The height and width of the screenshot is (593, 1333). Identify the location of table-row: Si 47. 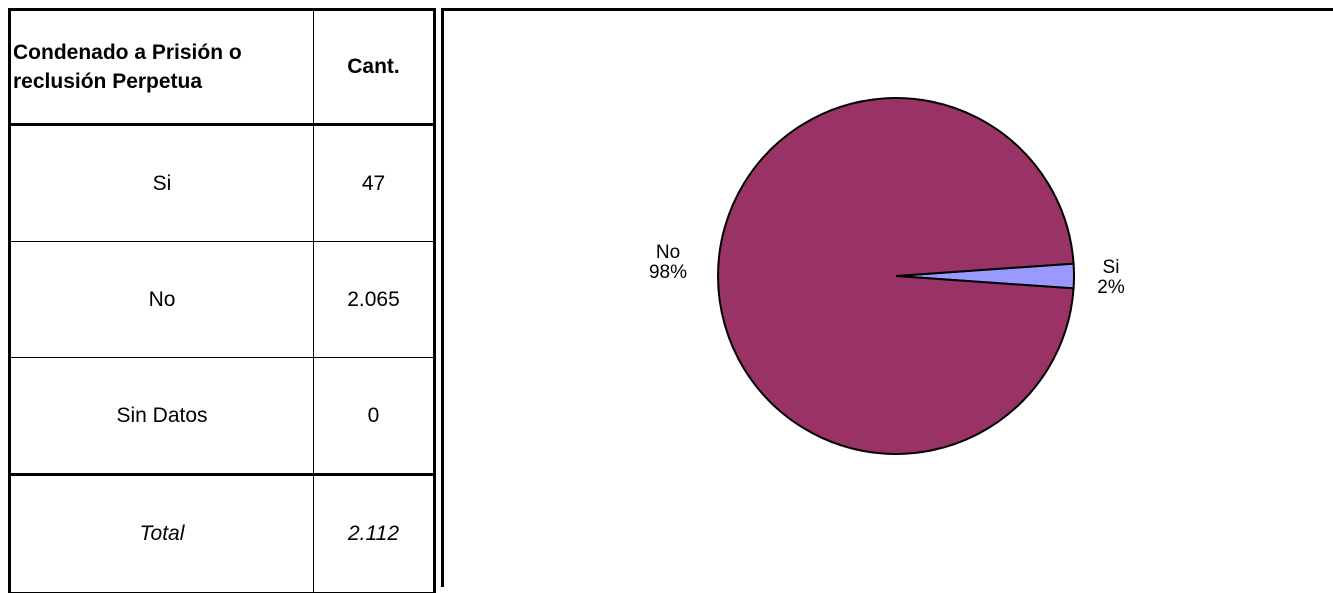
(222, 183).